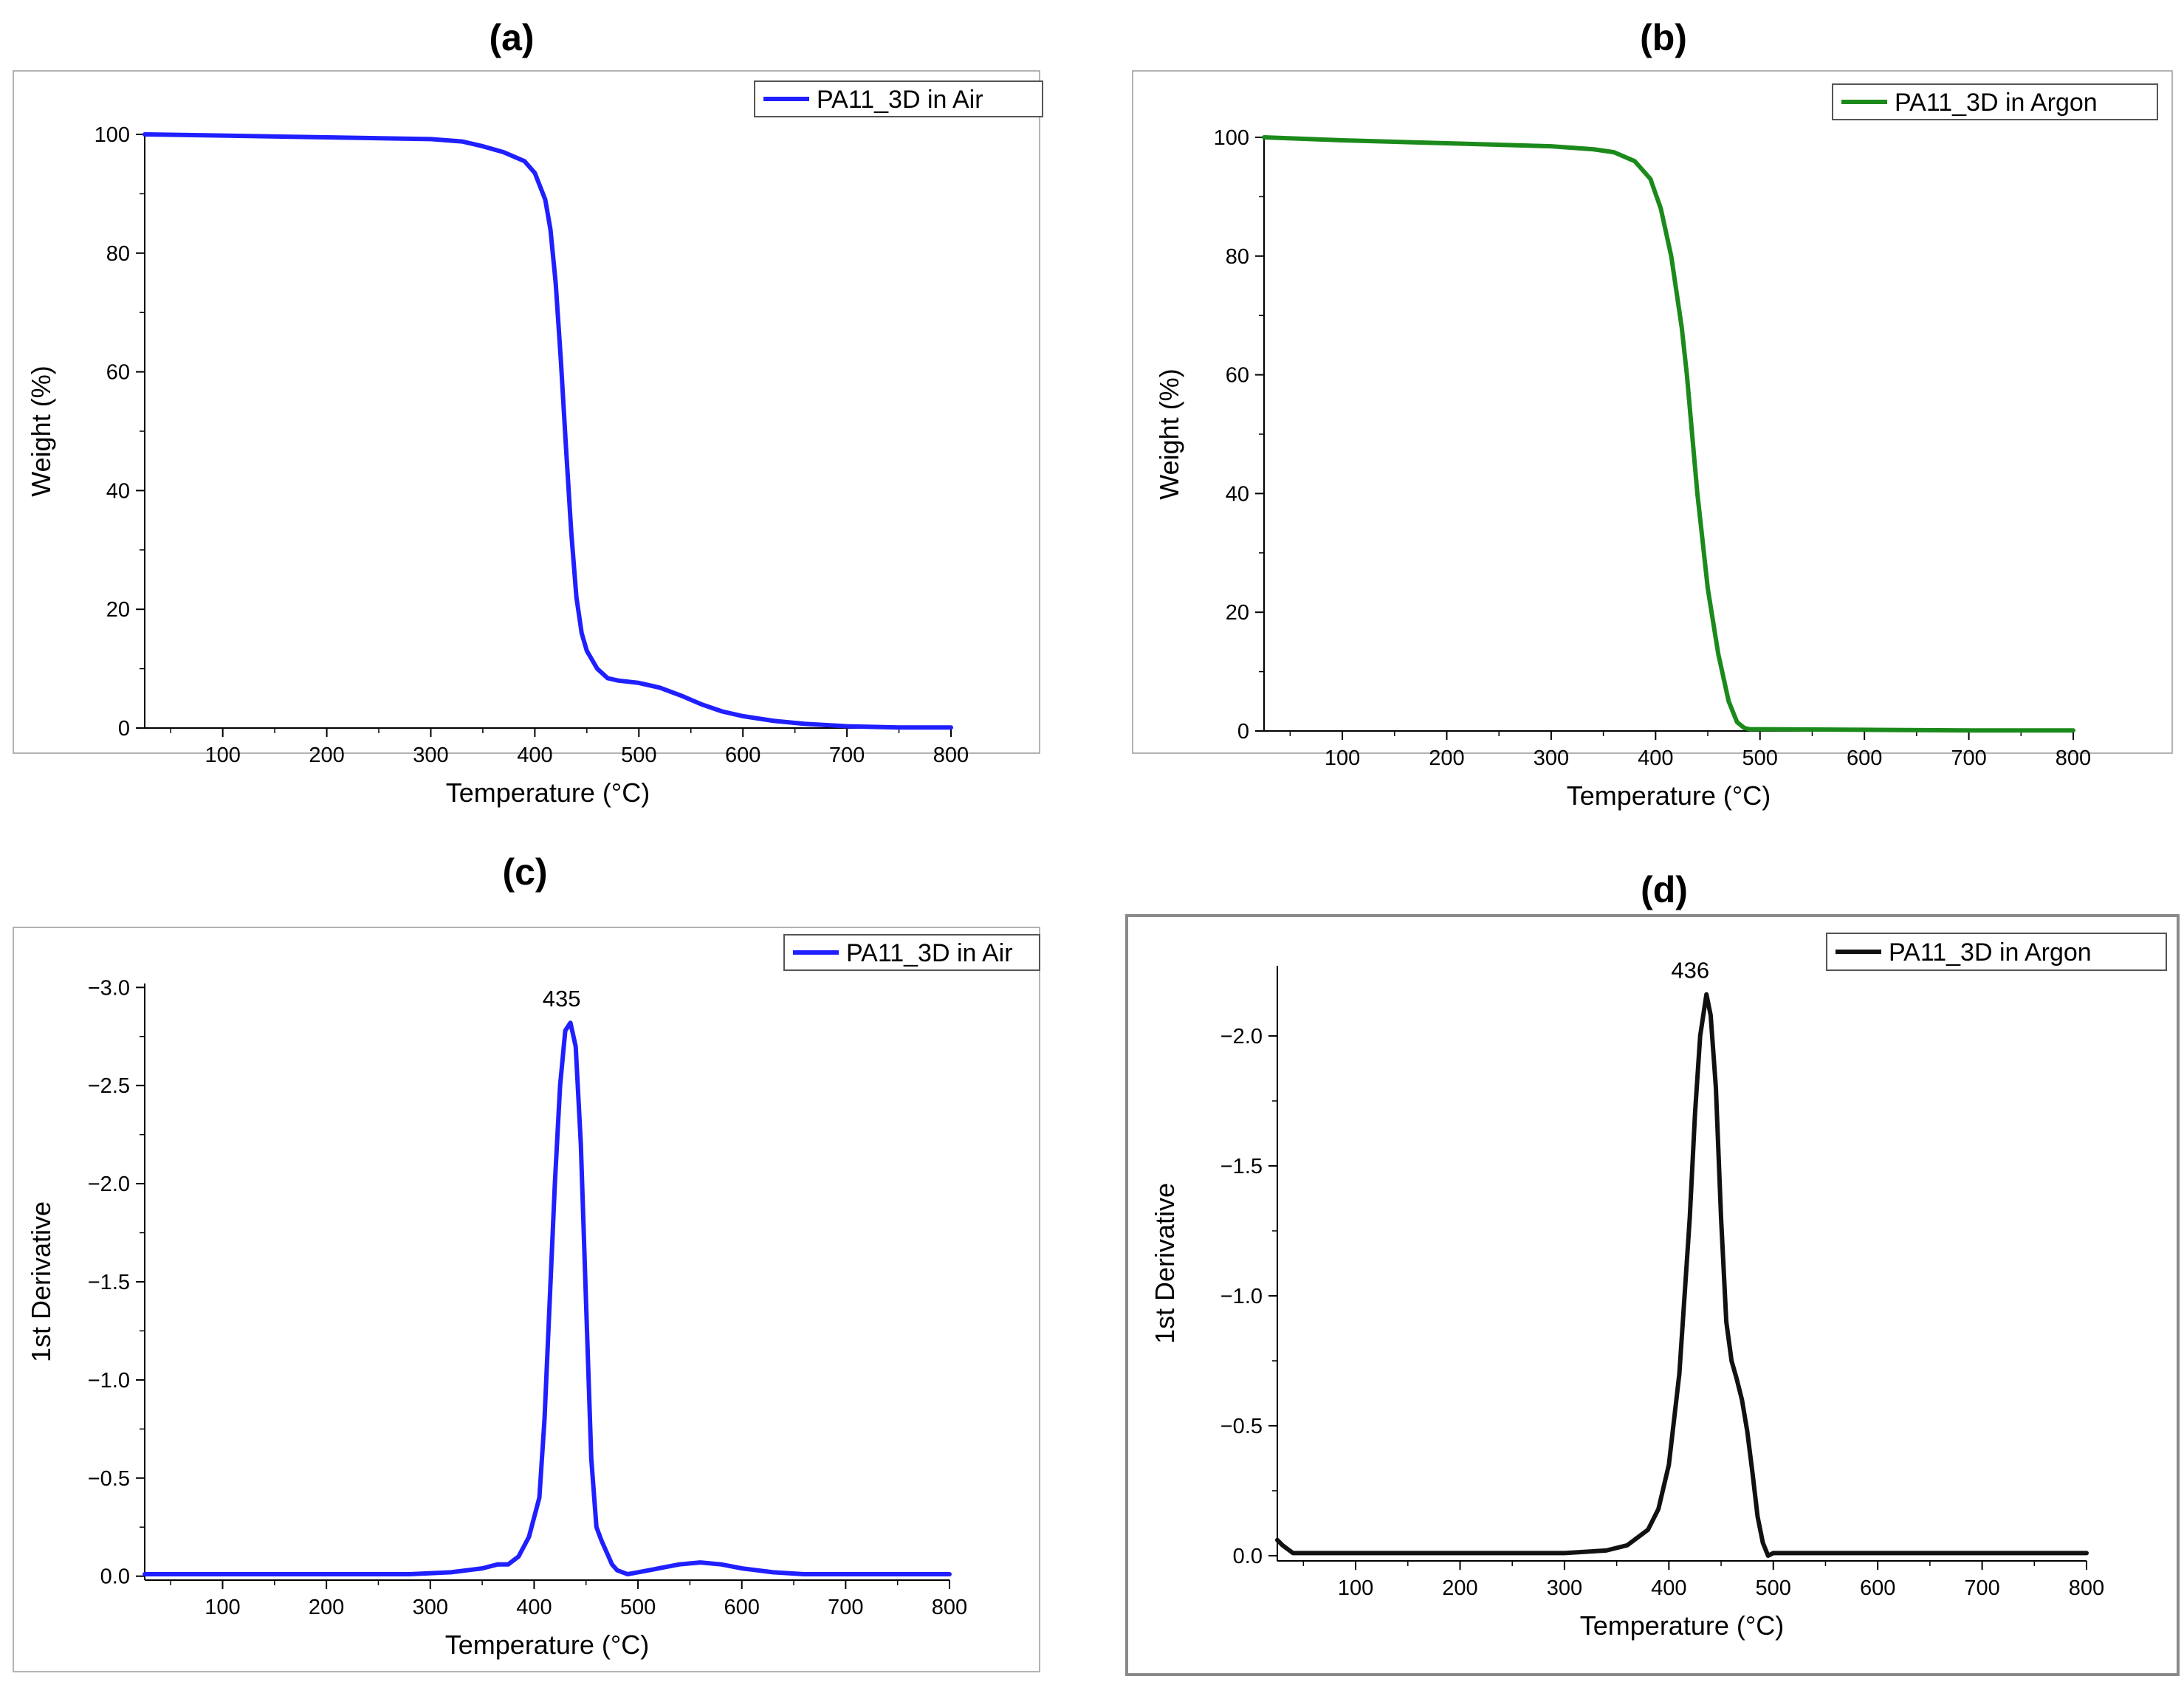 The height and width of the screenshot is (1682, 2184). I want to click on panel-label: (a), so click(512, 37).